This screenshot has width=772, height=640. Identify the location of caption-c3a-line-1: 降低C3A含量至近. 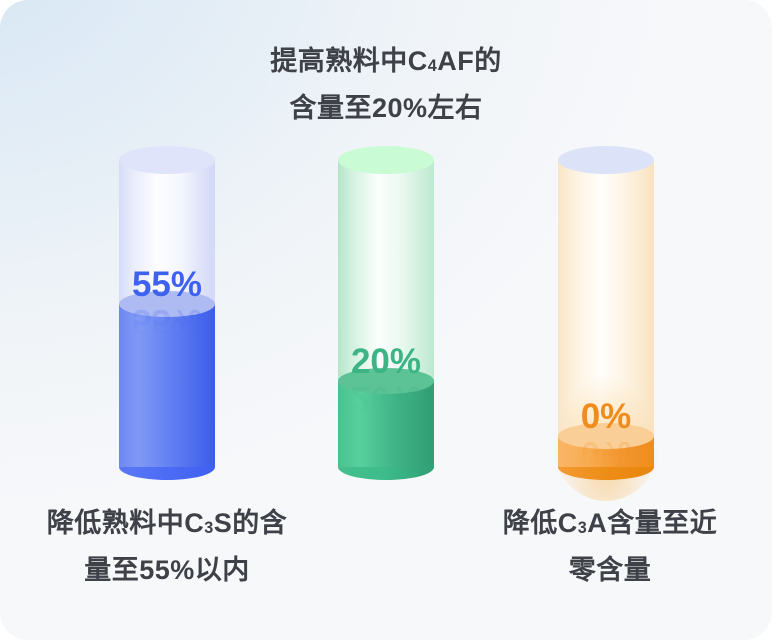
(610, 525).